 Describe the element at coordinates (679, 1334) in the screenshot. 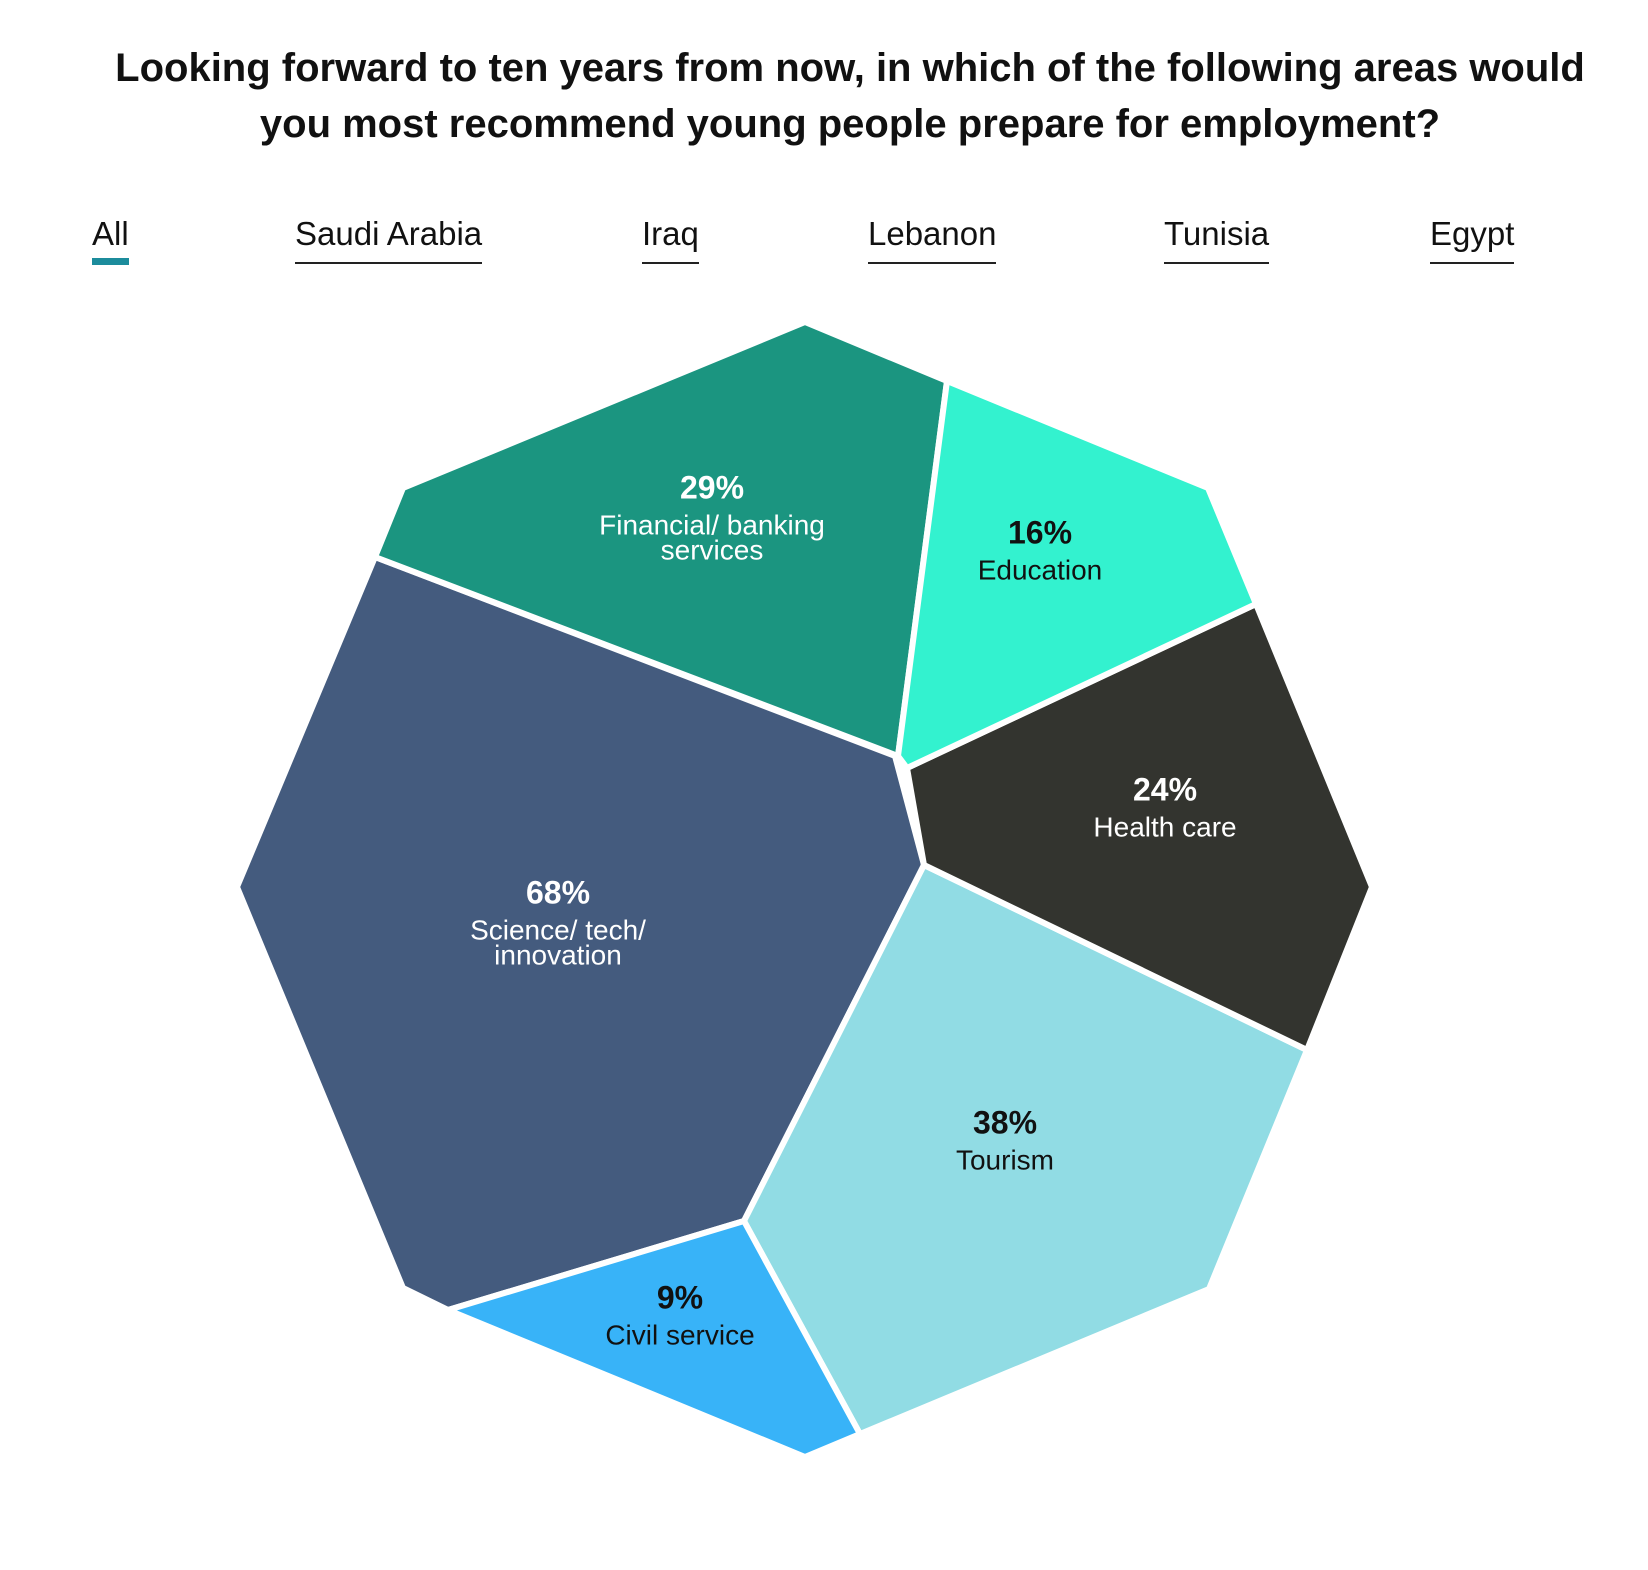

I see `category-label-civil-service: Civil service` at that location.